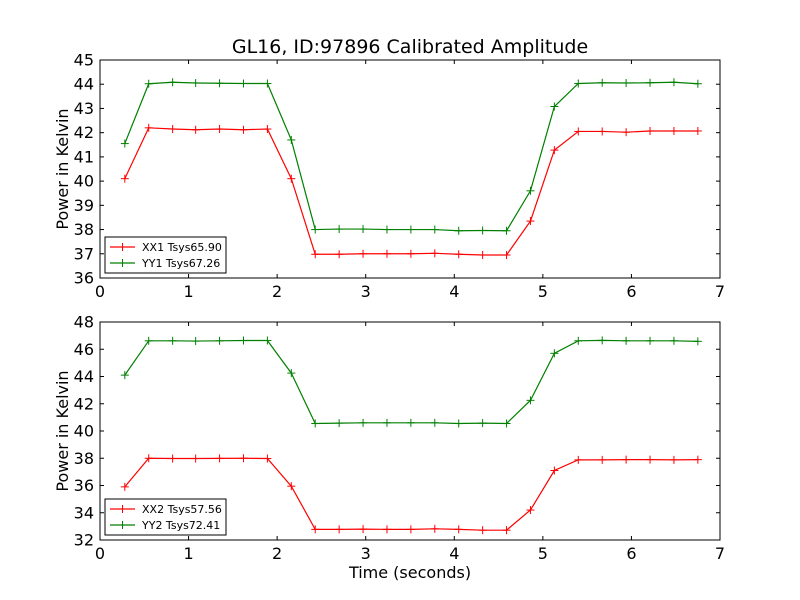 This screenshot has height=600, width=800. I want to click on top-y-tick-label: 44, so click(84, 84).